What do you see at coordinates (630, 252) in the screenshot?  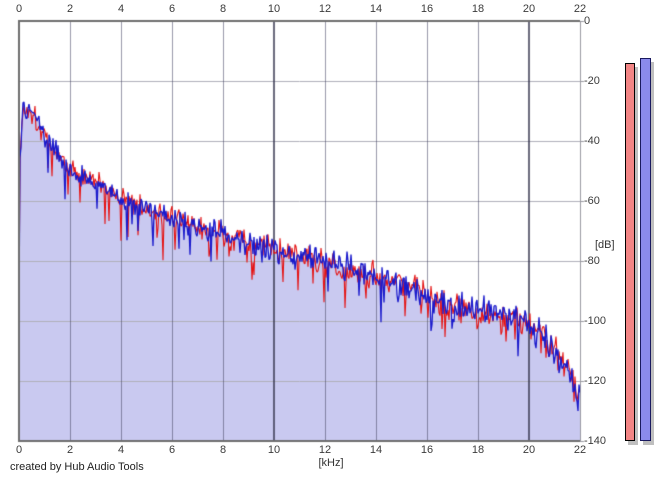 I see `red-level-meter-bar` at bounding box center [630, 252].